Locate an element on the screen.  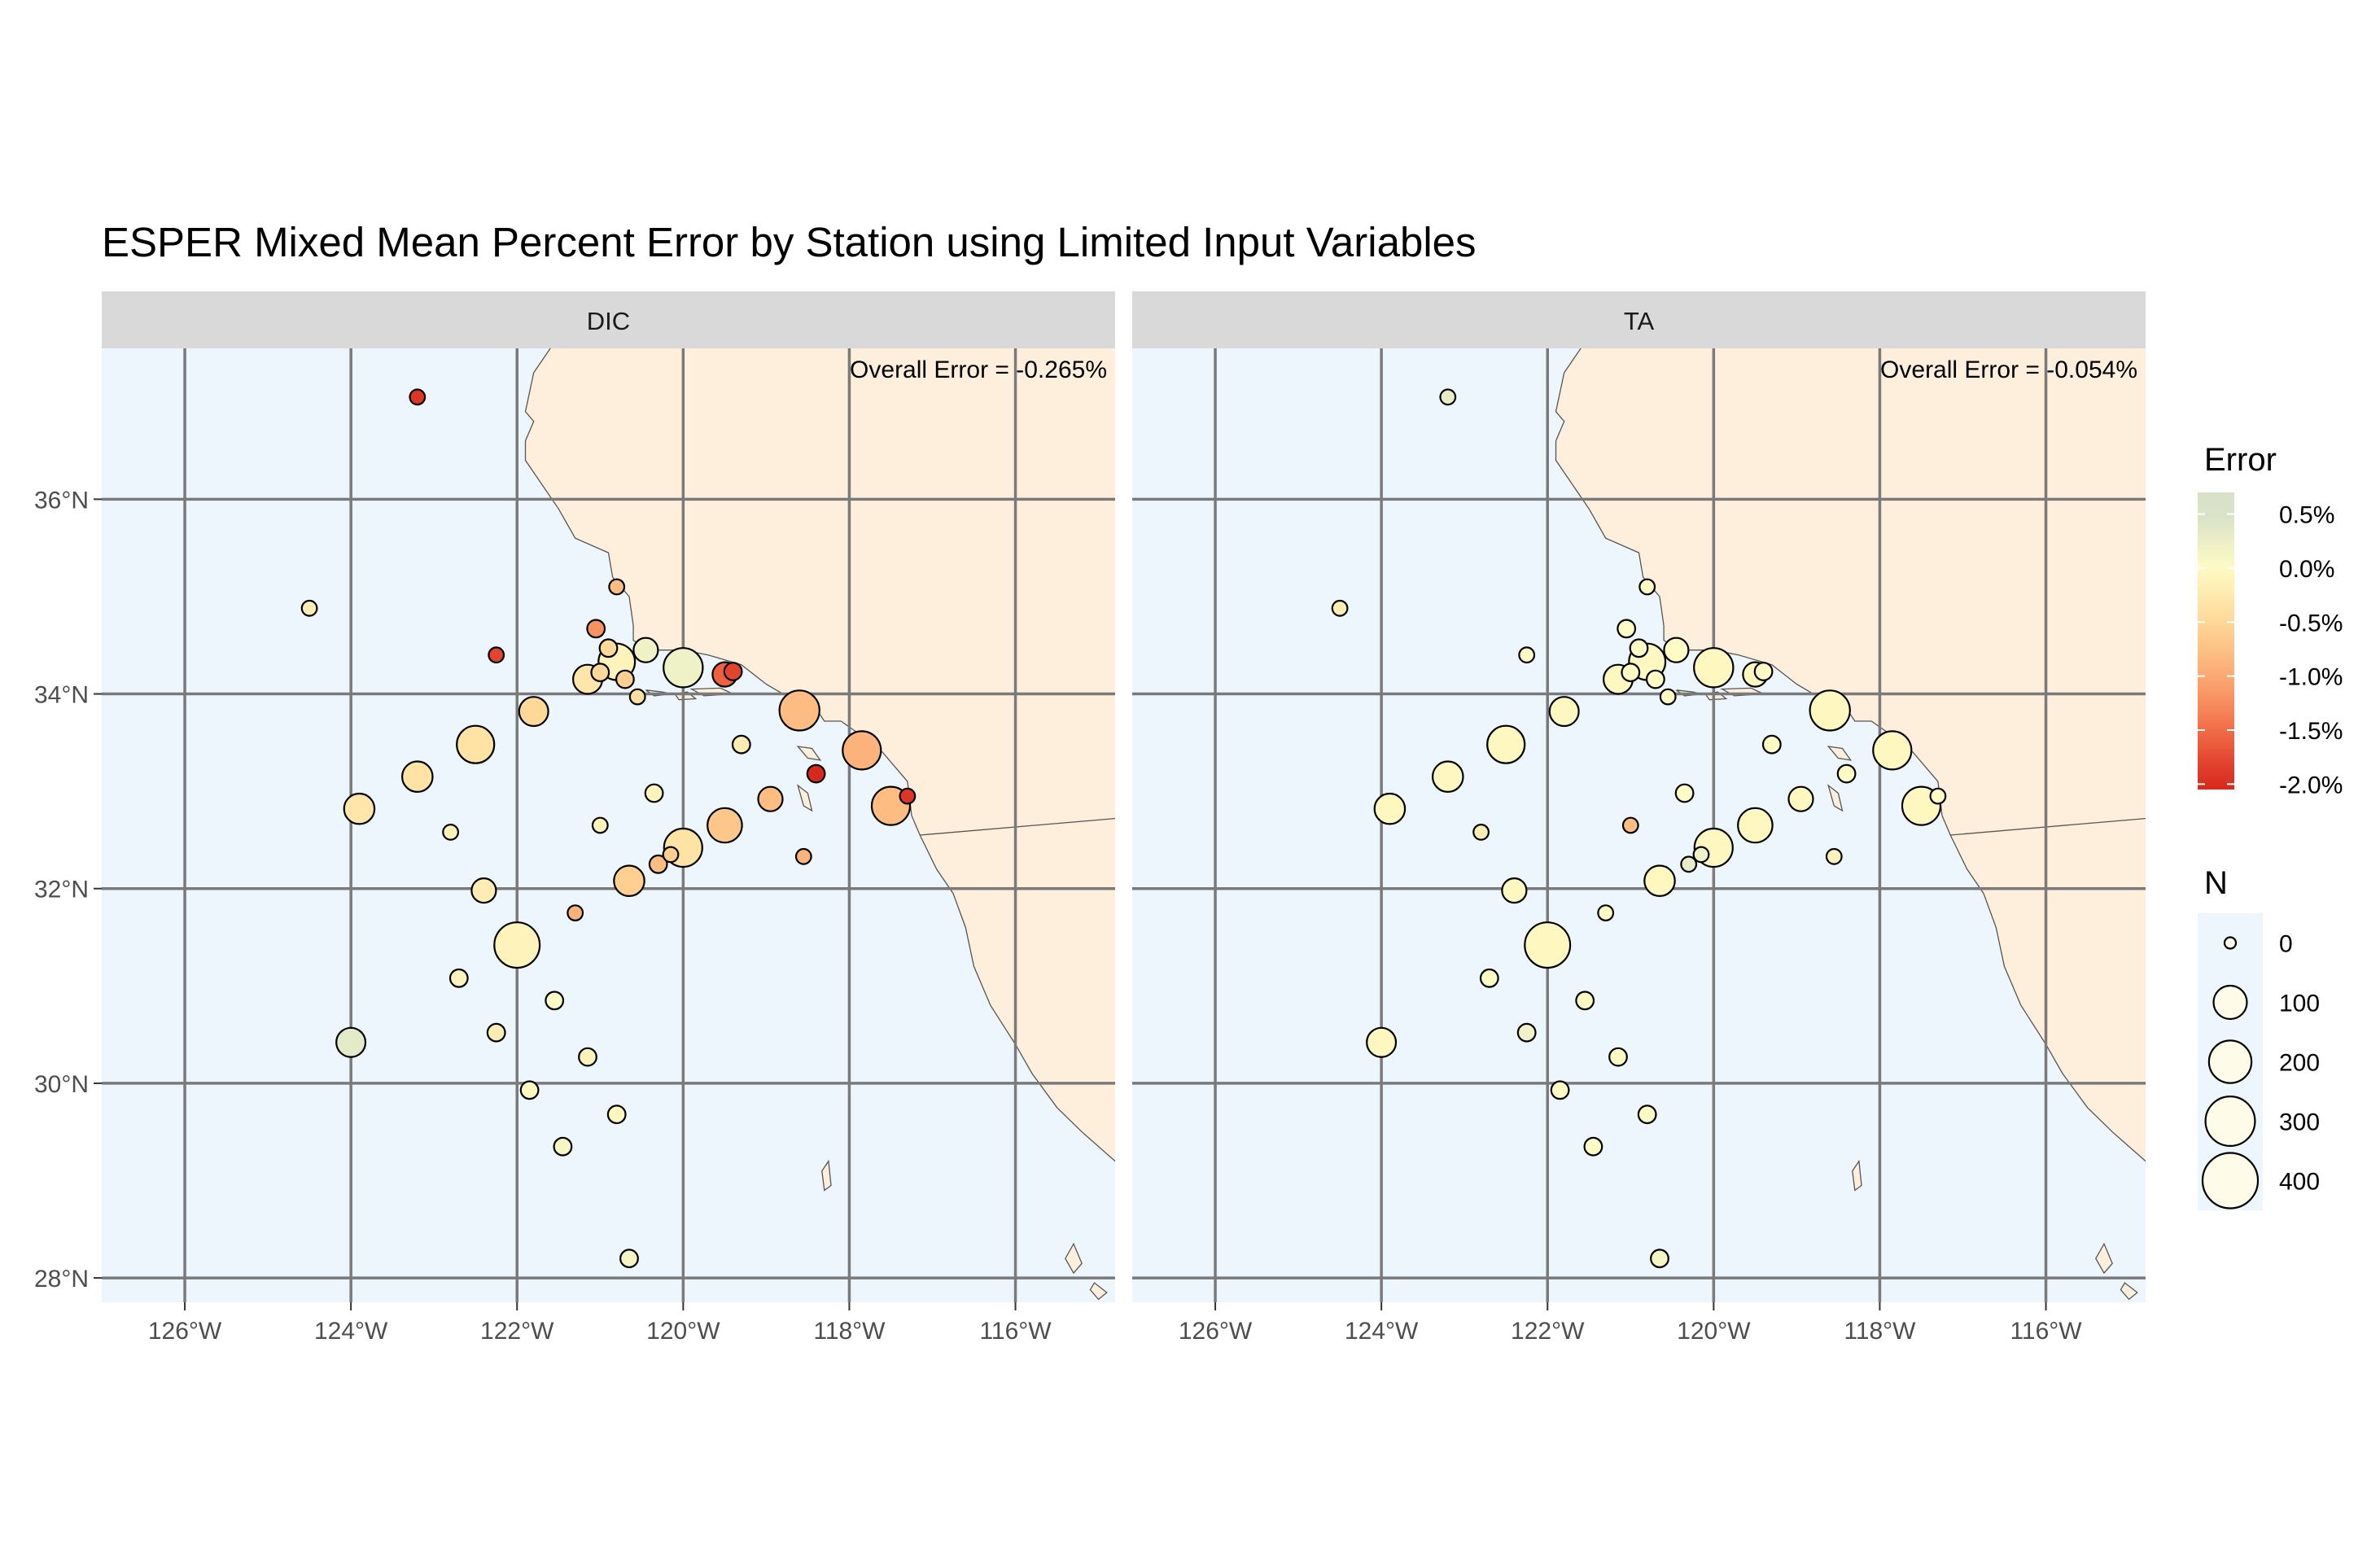
error-legend-label: -0.5% is located at coordinates (2311, 623).